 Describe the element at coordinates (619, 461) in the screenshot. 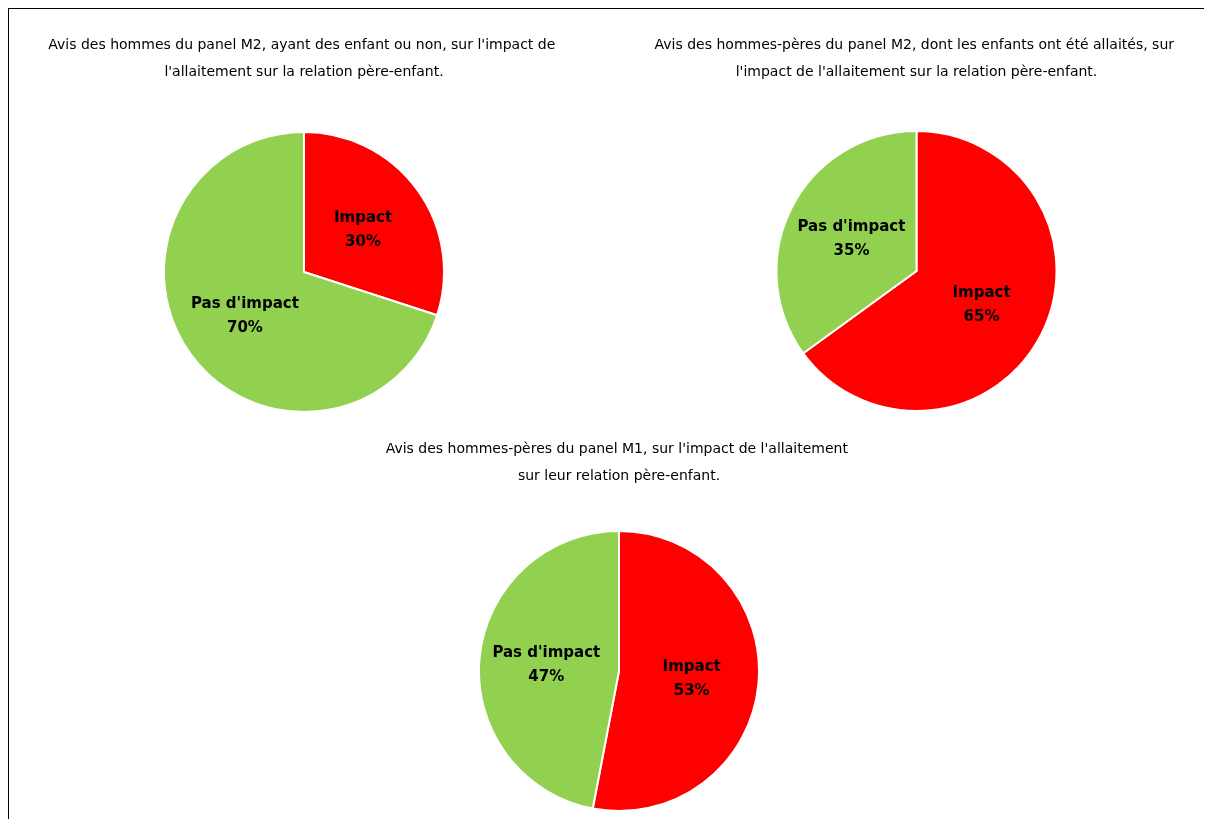

I see `chart-title: Avis des hommes-pères du panel M1, sur l'impact de l'allaitement sur leur relation père-enfant.` at that location.